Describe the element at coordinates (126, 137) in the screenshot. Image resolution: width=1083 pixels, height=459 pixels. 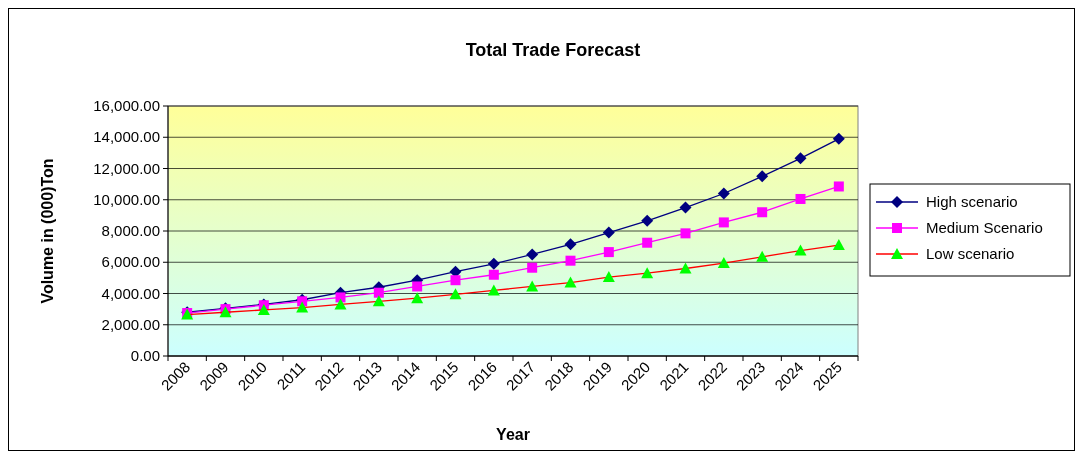
I see `y-tick-label: 14,000.00` at that location.